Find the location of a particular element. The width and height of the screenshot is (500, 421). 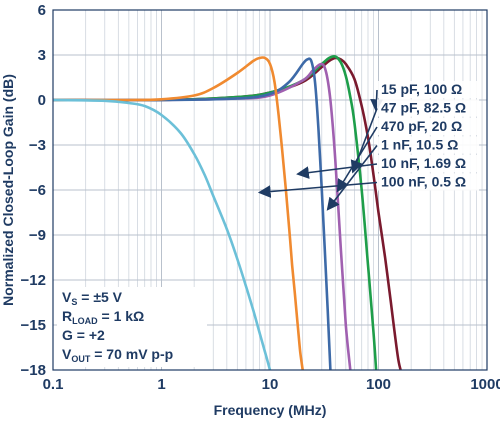

condition-text: G = +2 is located at coordinates (83, 335).